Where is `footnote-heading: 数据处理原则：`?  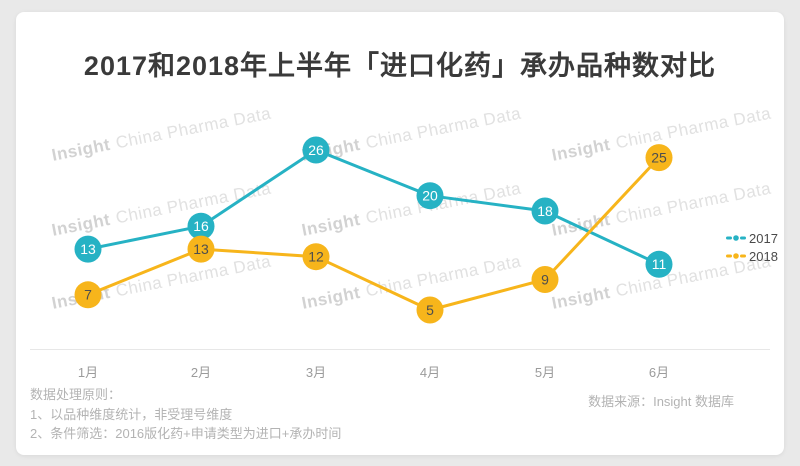 footnote-heading: 数据处理原则： is located at coordinates (76, 394).